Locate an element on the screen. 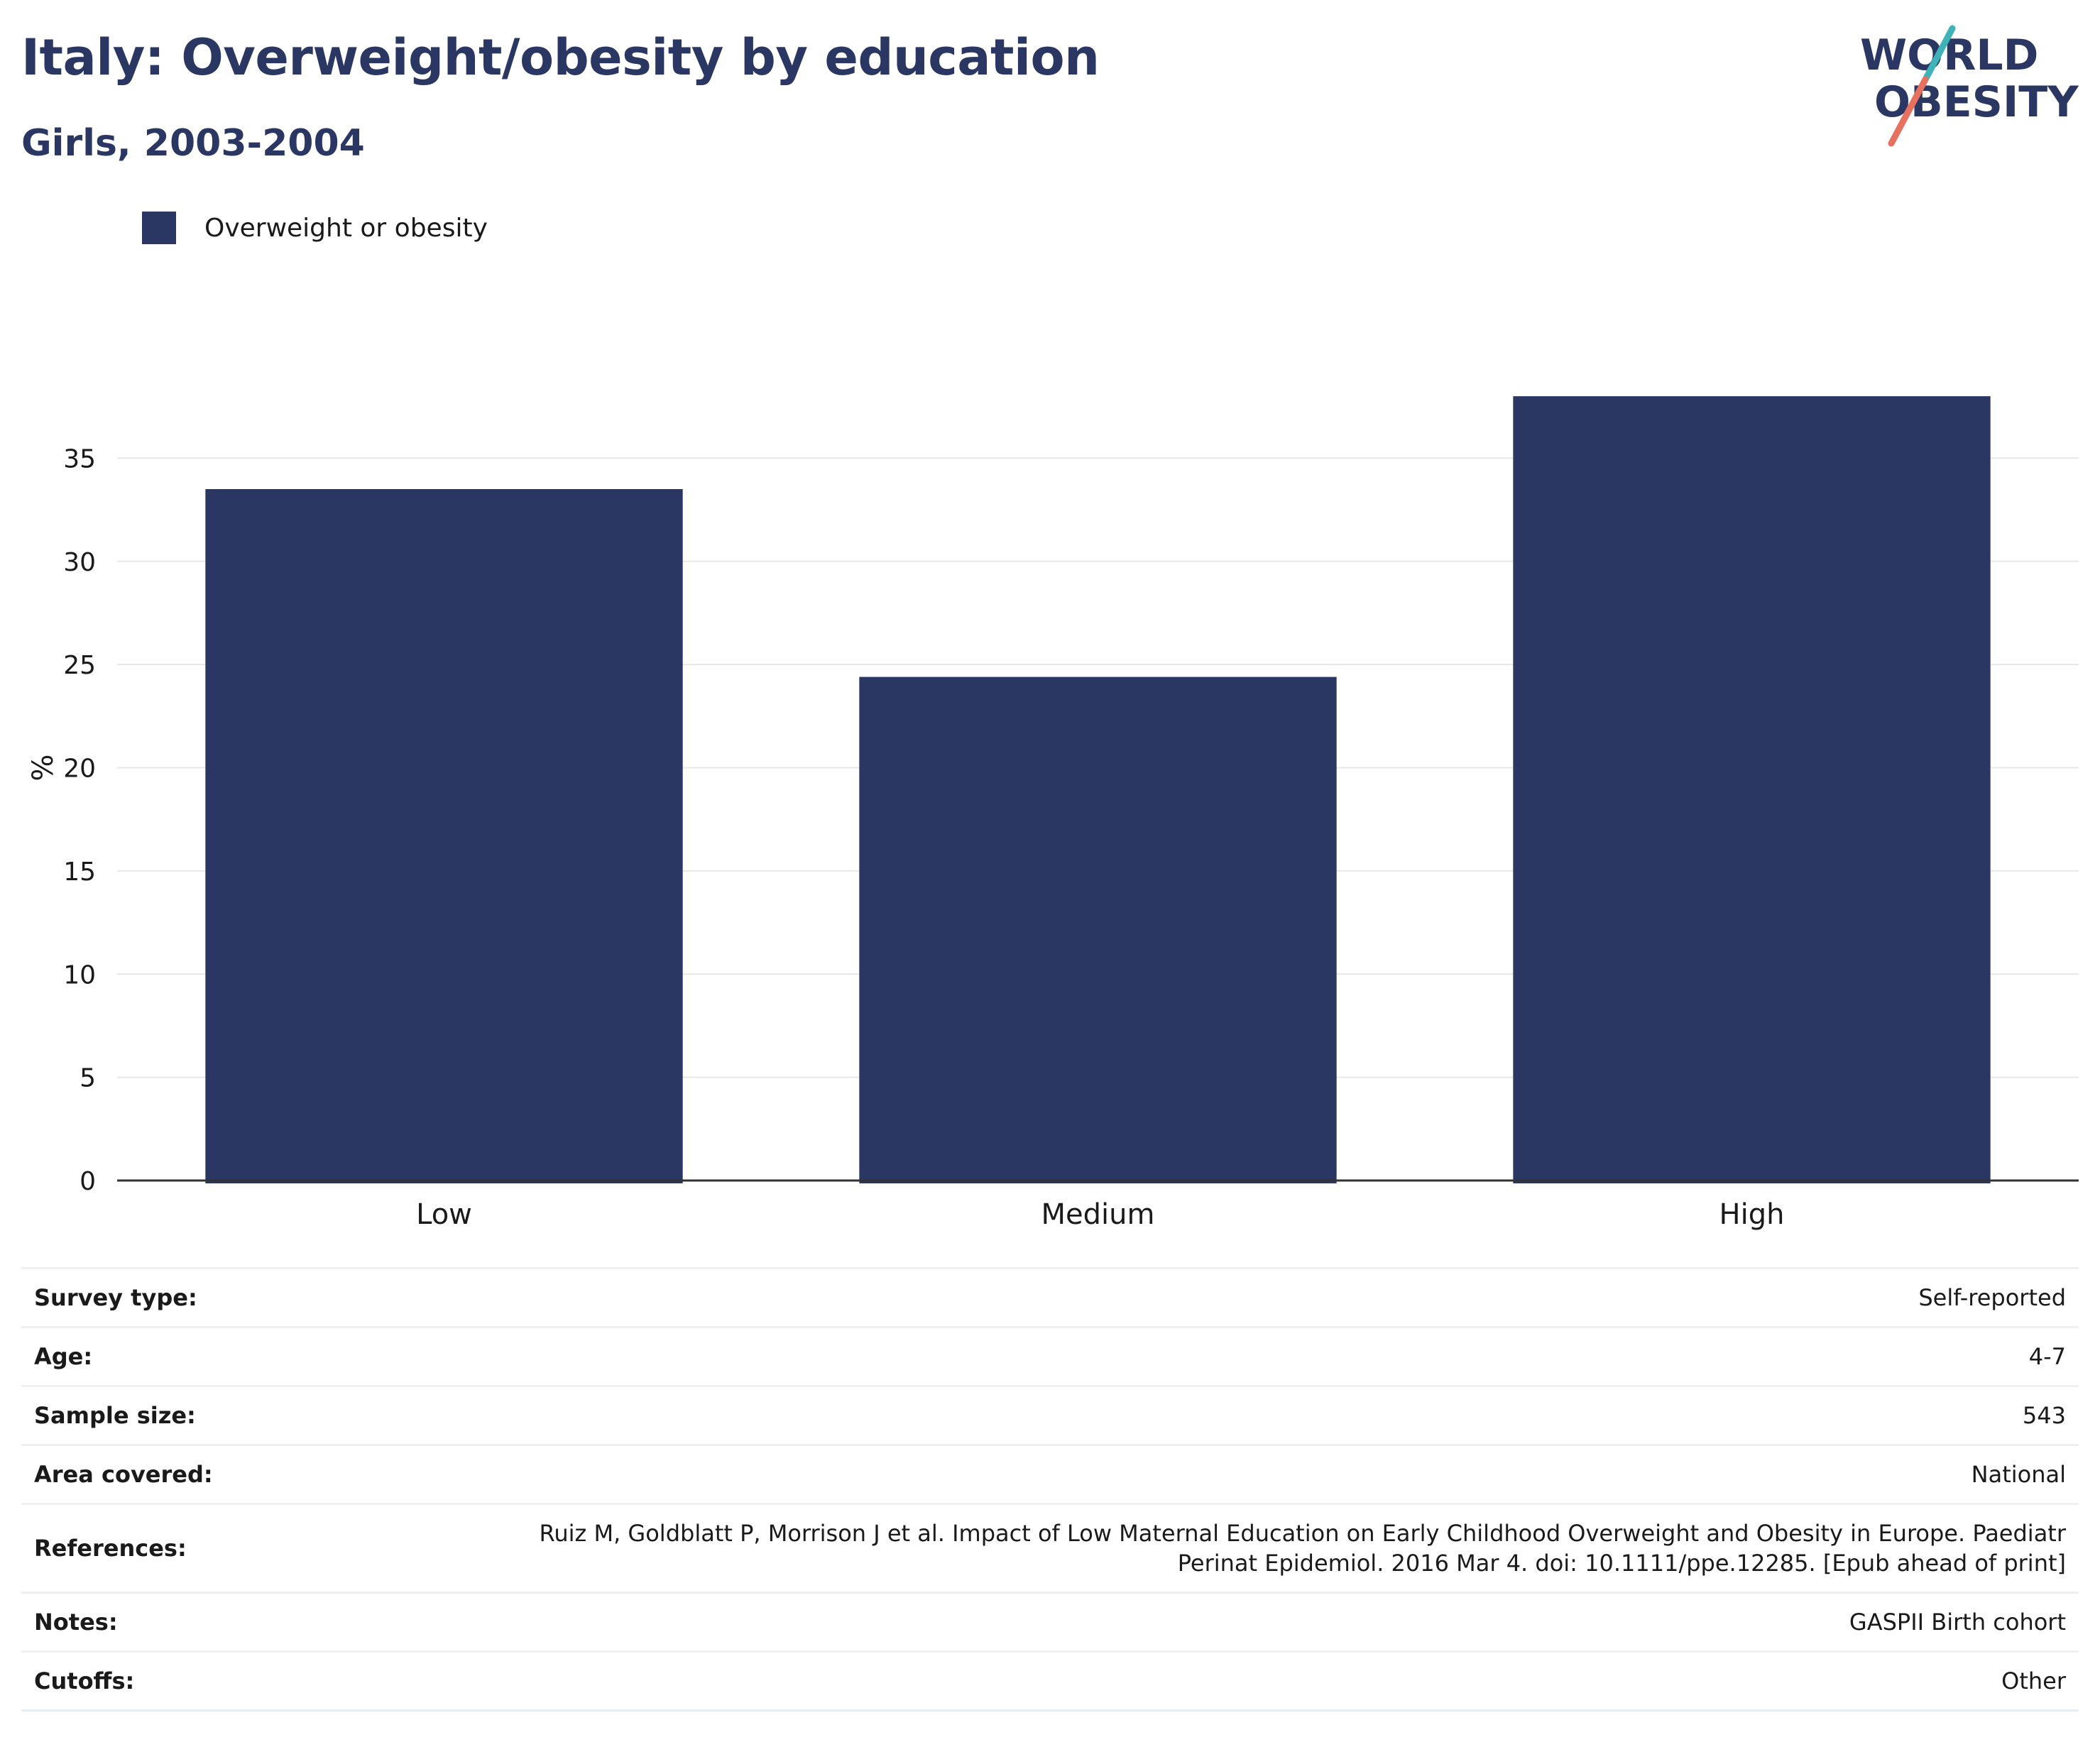  info-value: 543 is located at coordinates (2044, 1415).